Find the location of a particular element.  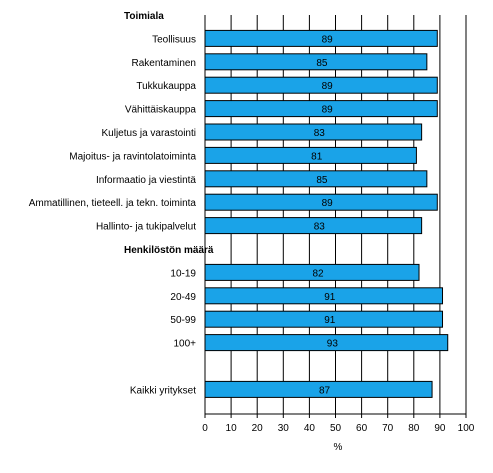

tick-label: 30 is located at coordinates (284, 428).